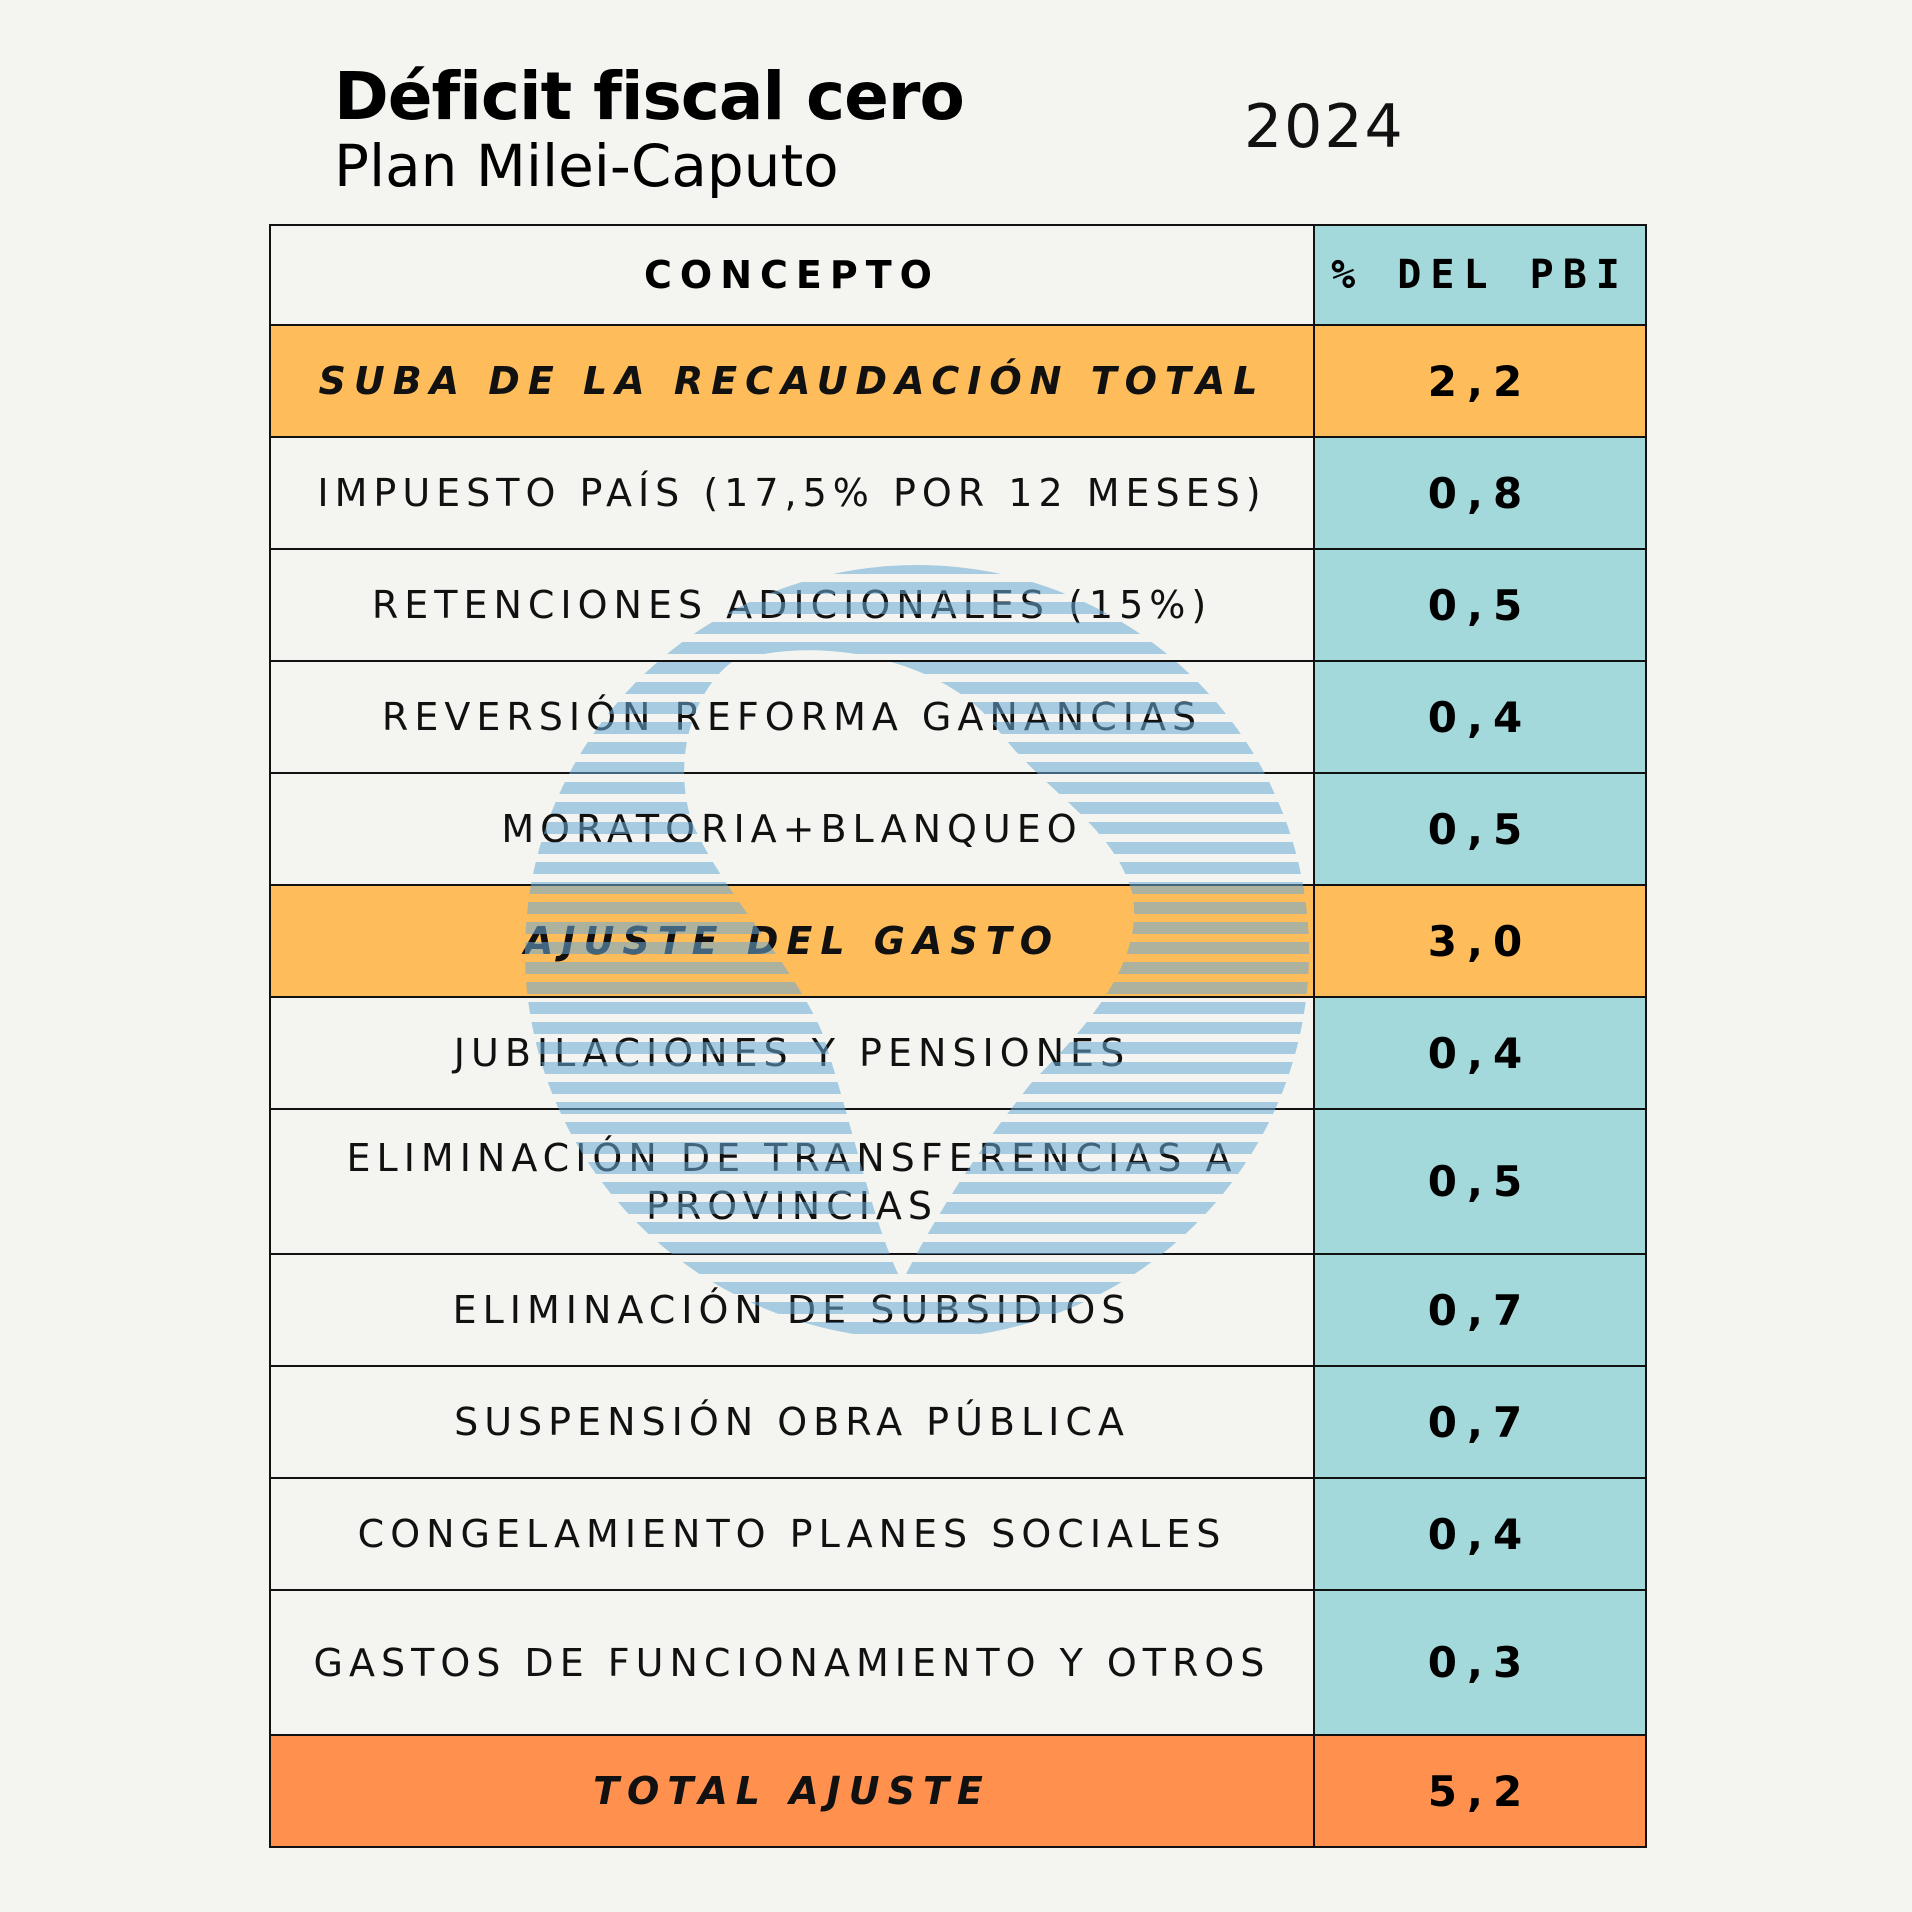 This screenshot has width=1912, height=1912. I want to click on table-row: JUBILACIONES Y PENSIONES 0,4, so click(958, 1053).